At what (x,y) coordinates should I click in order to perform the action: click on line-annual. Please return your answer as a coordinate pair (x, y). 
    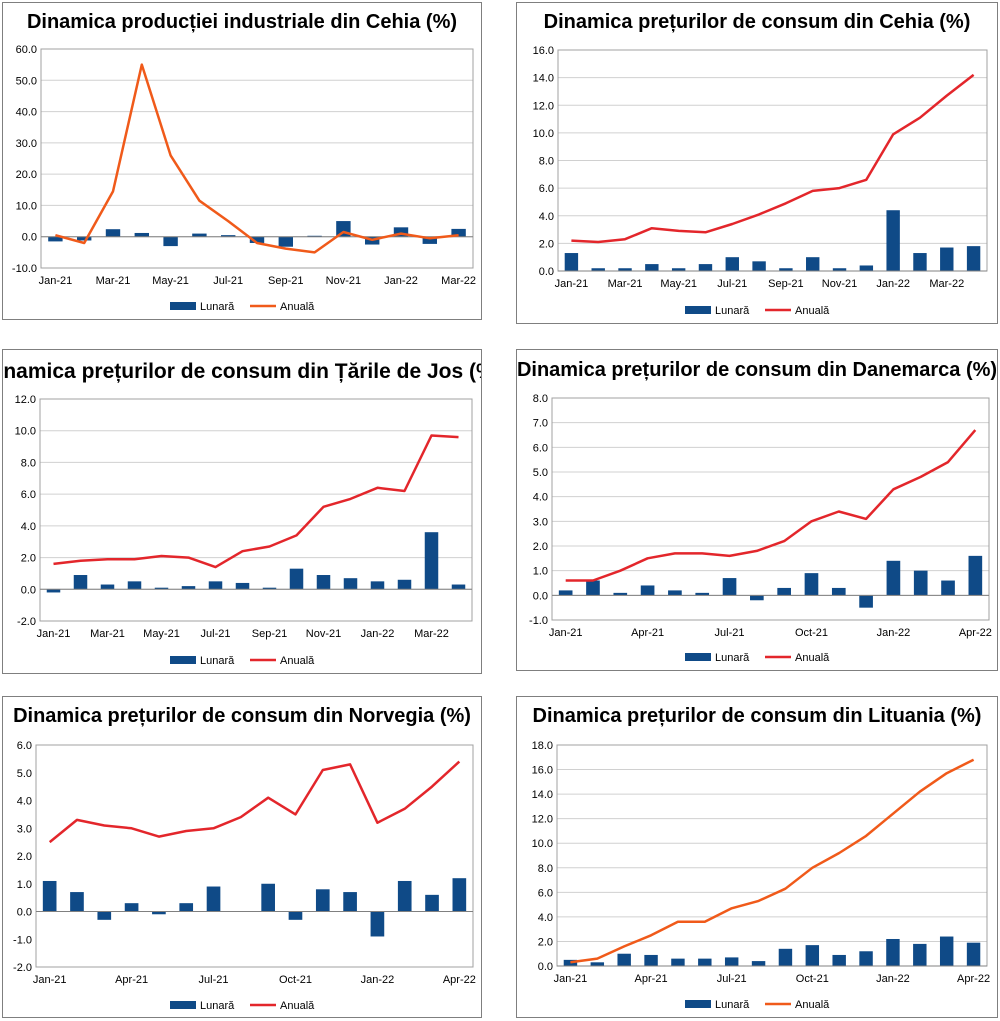
    Looking at the image, I should click on (254, 802).